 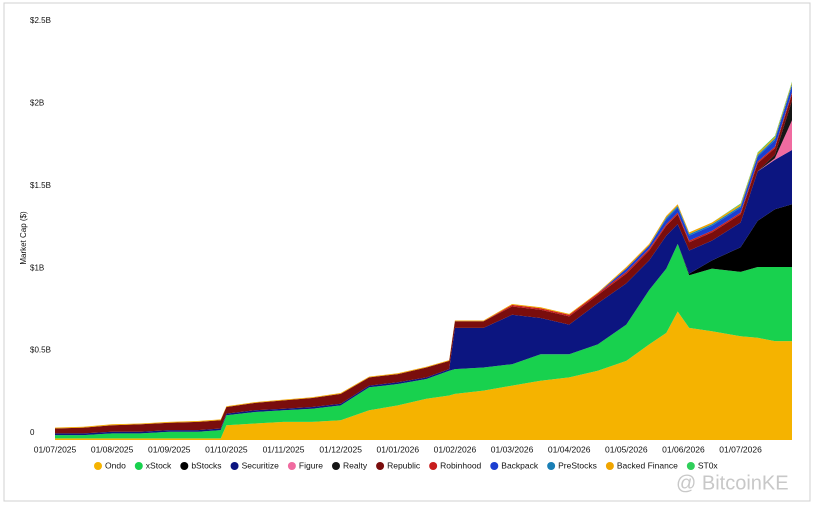 I want to click on x-tick-label: 01/06/2026, so click(x=683, y=449).